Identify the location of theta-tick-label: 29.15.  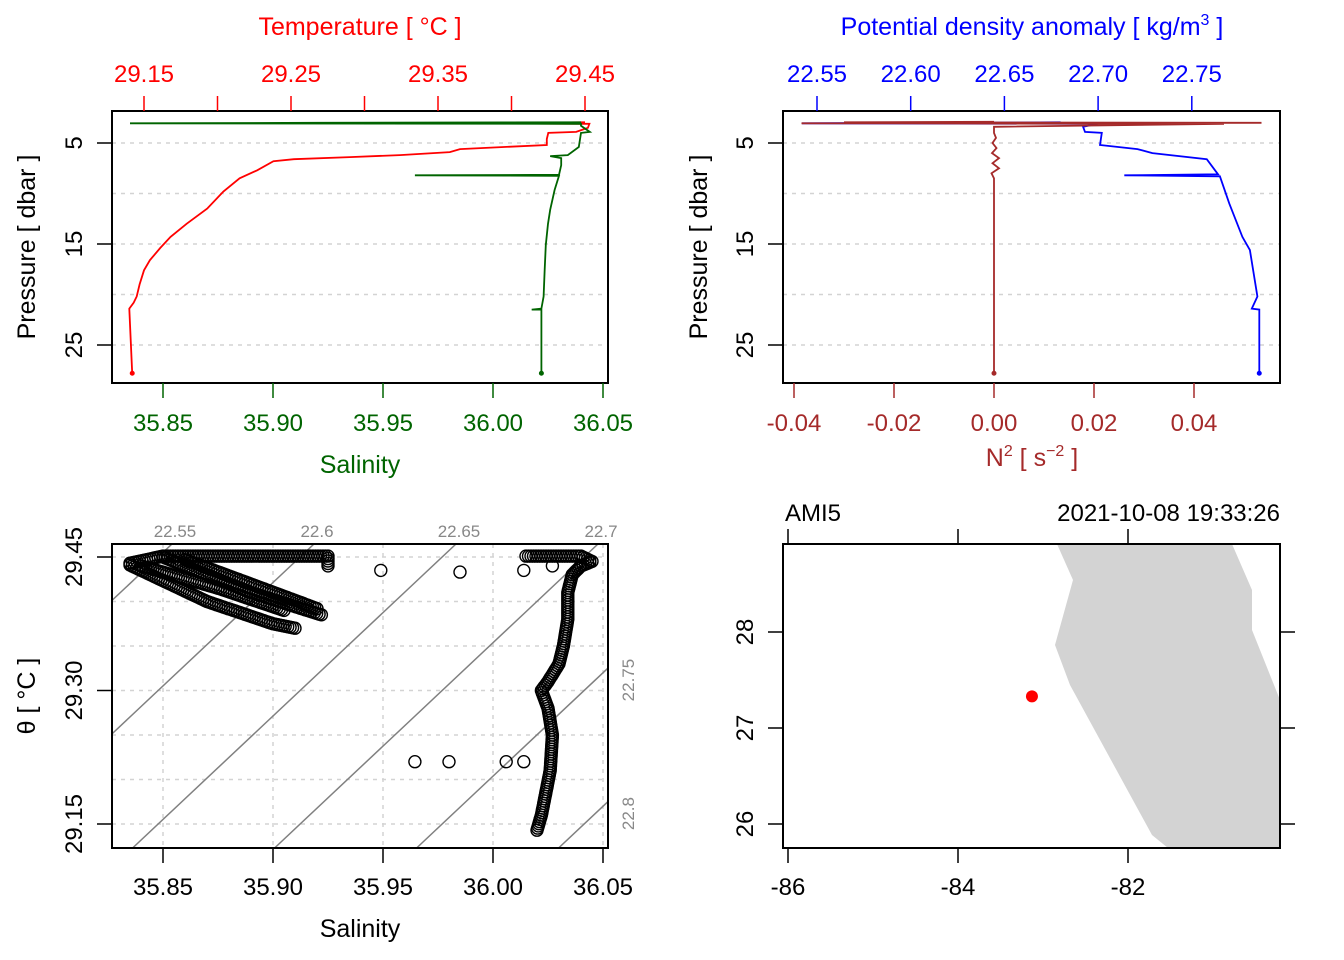
(74, 824).